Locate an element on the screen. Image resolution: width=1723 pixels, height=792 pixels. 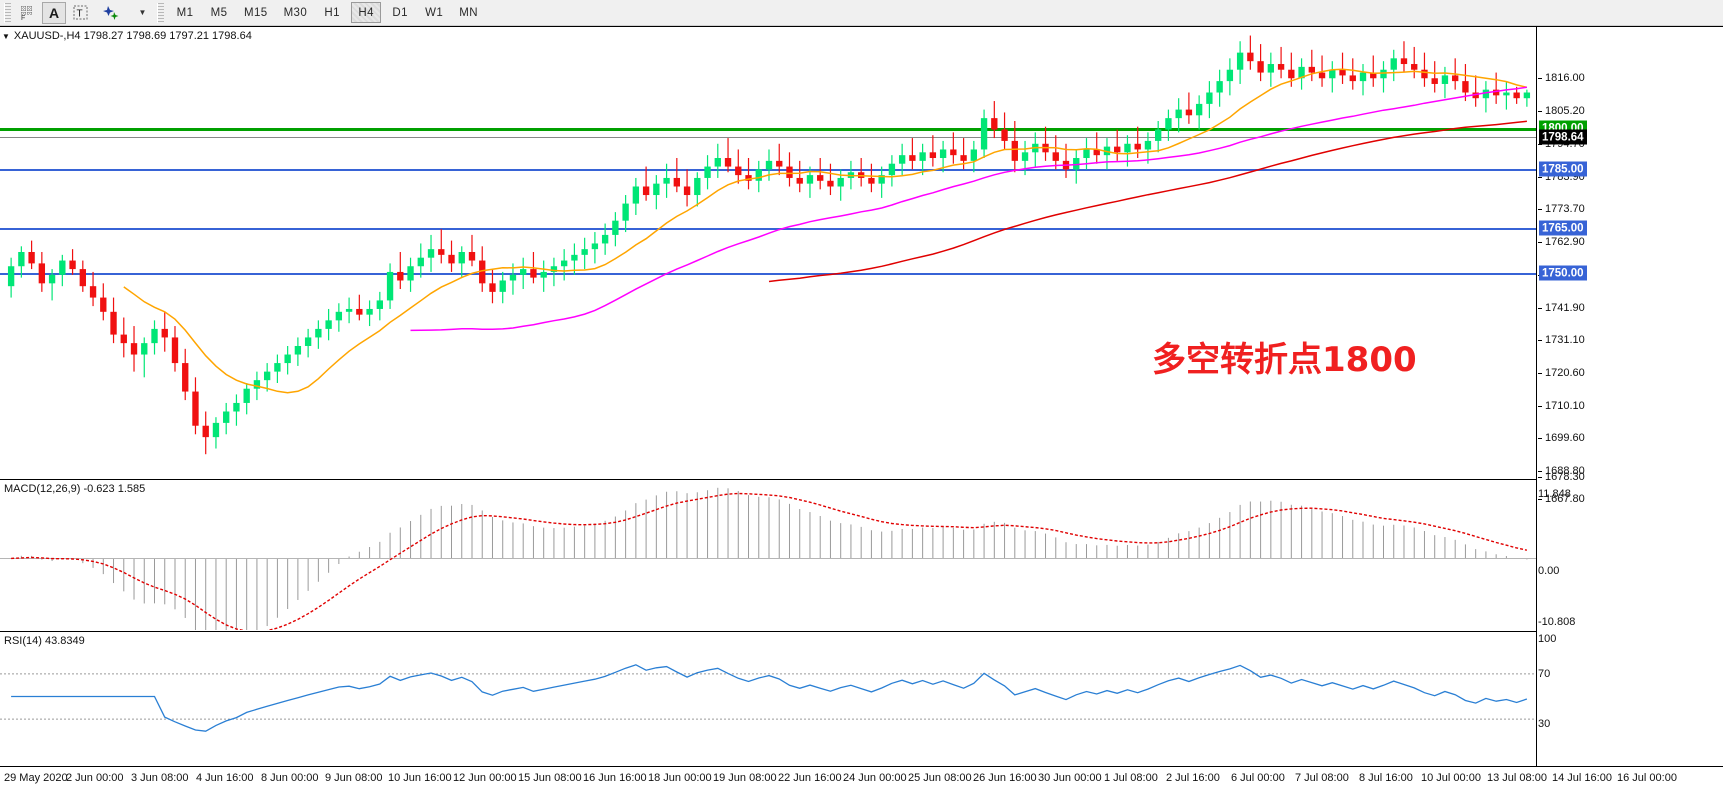
price-tick-label: 1699.60 is located at coordinates (1565, 438).